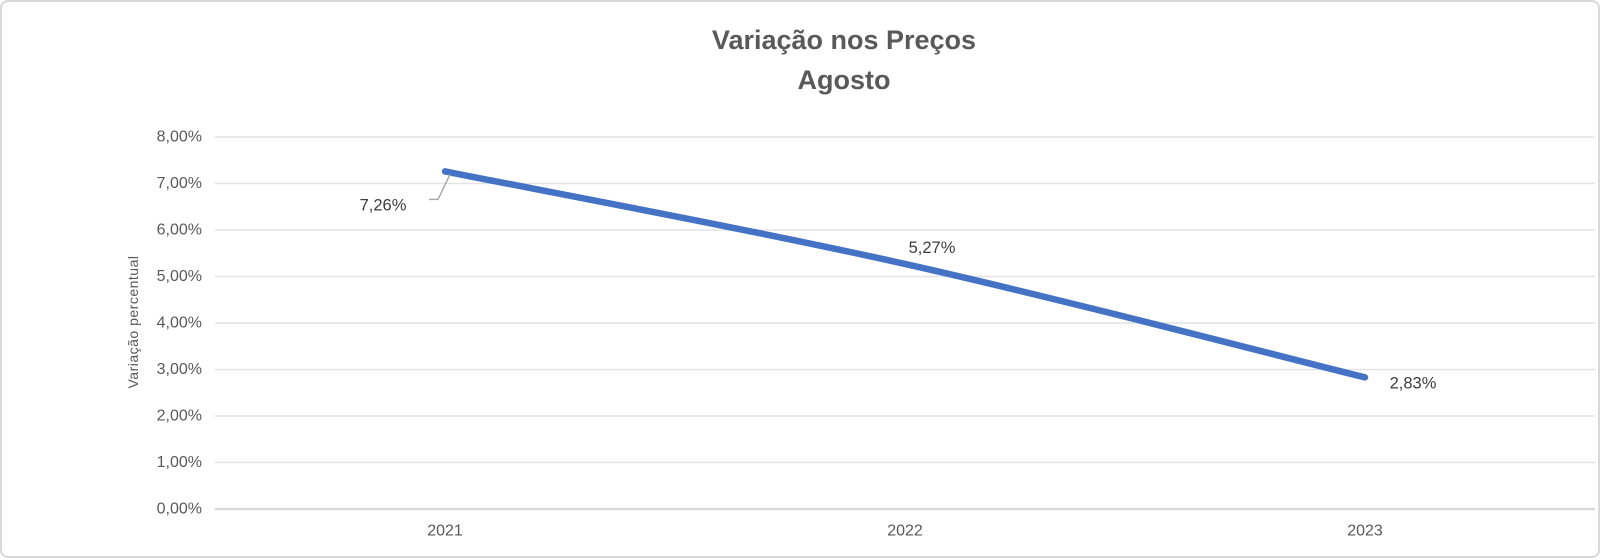 This screenshot has width=1600, height=560. What do you see at coordinates (179, 462) in the screenshot?
I see `y-tick-label: 1,00%` at bounding box center [179, 462].